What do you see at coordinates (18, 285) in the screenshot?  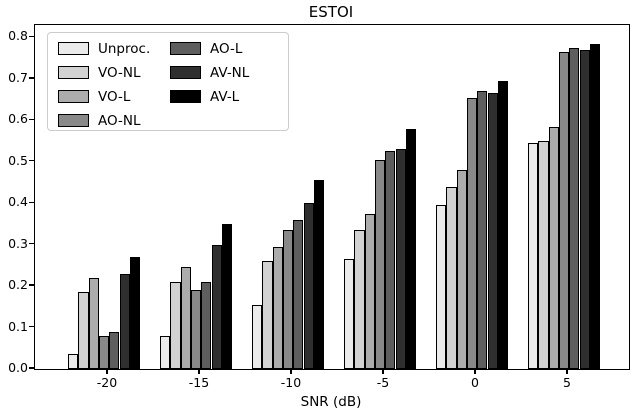 I see `y-tick-label: 0.2` at bounding box center [18, 285].